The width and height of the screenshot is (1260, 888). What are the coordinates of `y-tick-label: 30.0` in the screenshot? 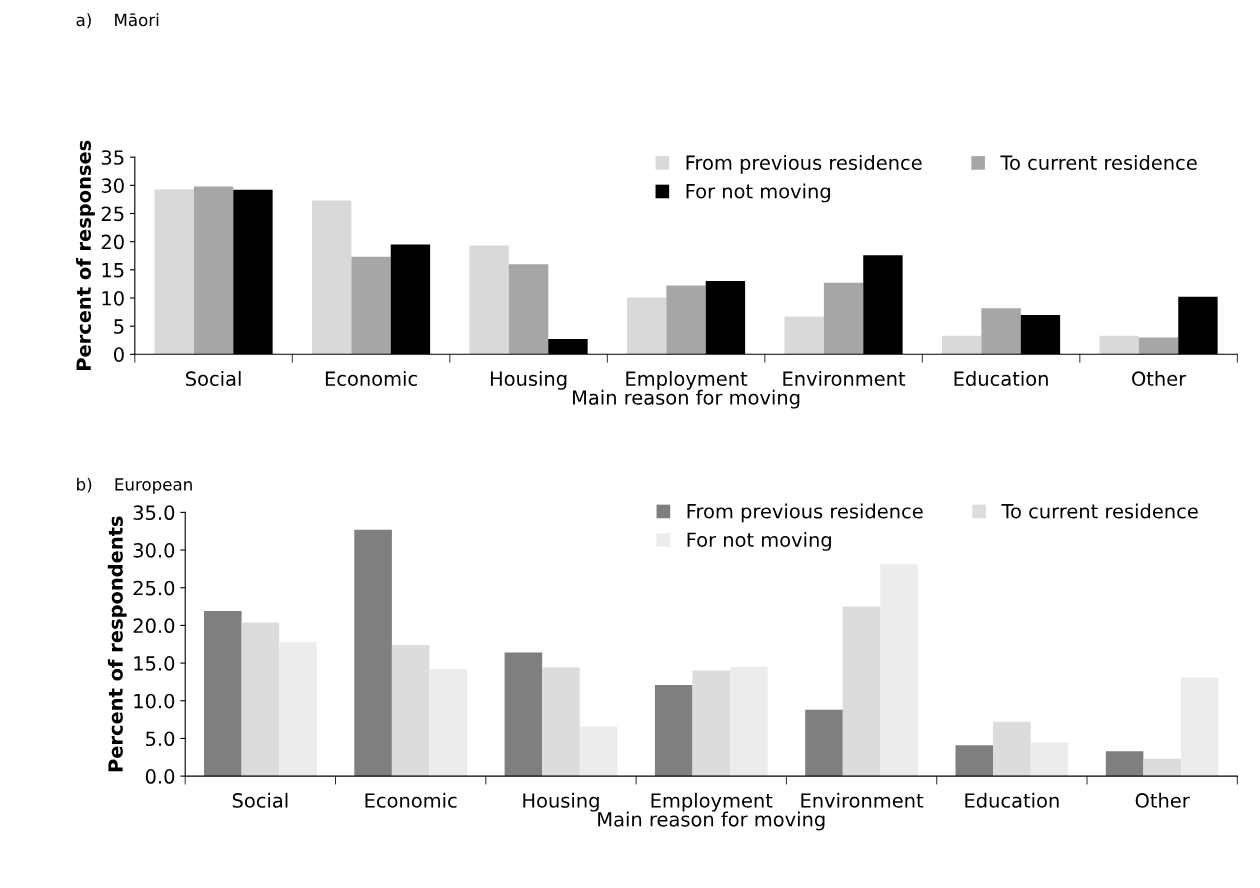 It's located at (154, 550).